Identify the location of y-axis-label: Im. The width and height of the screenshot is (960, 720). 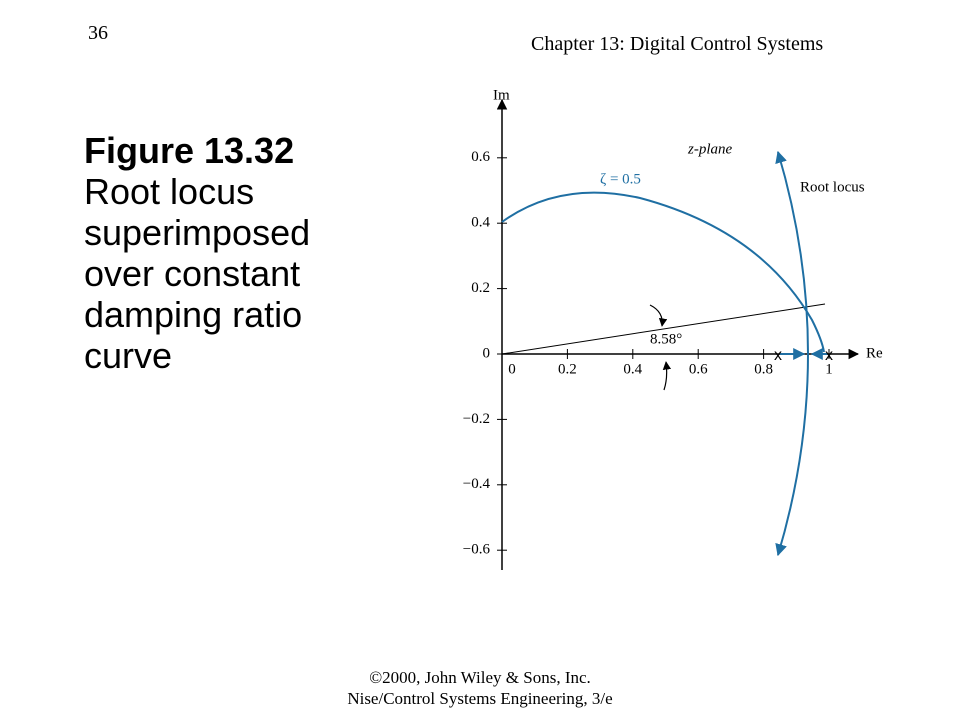
(501, 95).